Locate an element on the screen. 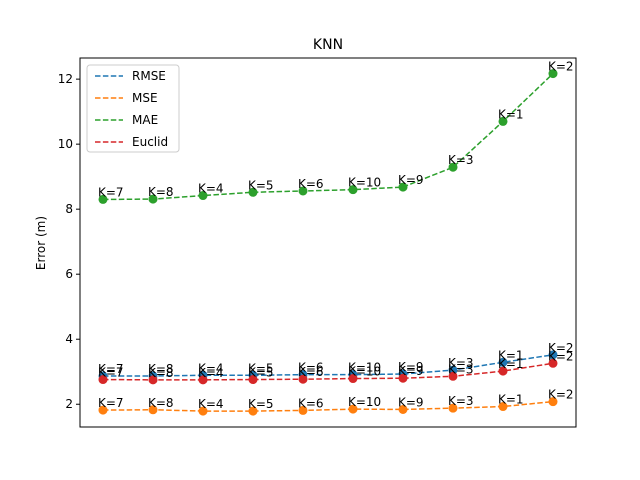  point-label-mse-1: K=8 is located at coordinates (161, 403).